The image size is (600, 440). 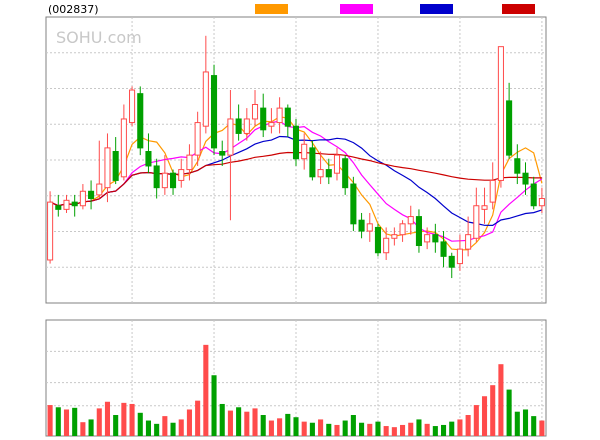 What do you see at coordinates (99, 37) in the screenshot?
I see `watermark: SOHU.com` at bounding box center [99, 37].